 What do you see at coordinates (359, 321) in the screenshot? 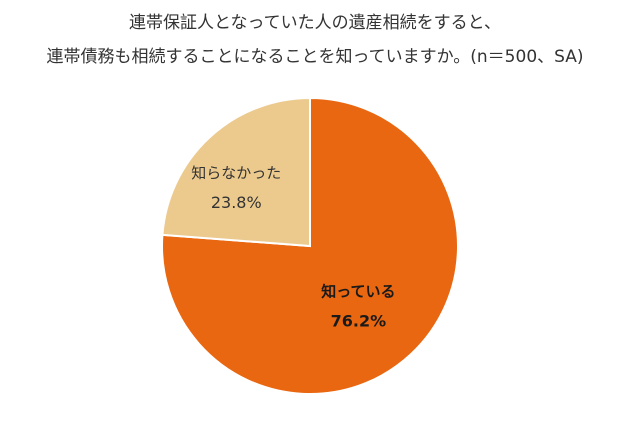
I see `slice-value-1: 76.2%` at bounding box center [359, 321].